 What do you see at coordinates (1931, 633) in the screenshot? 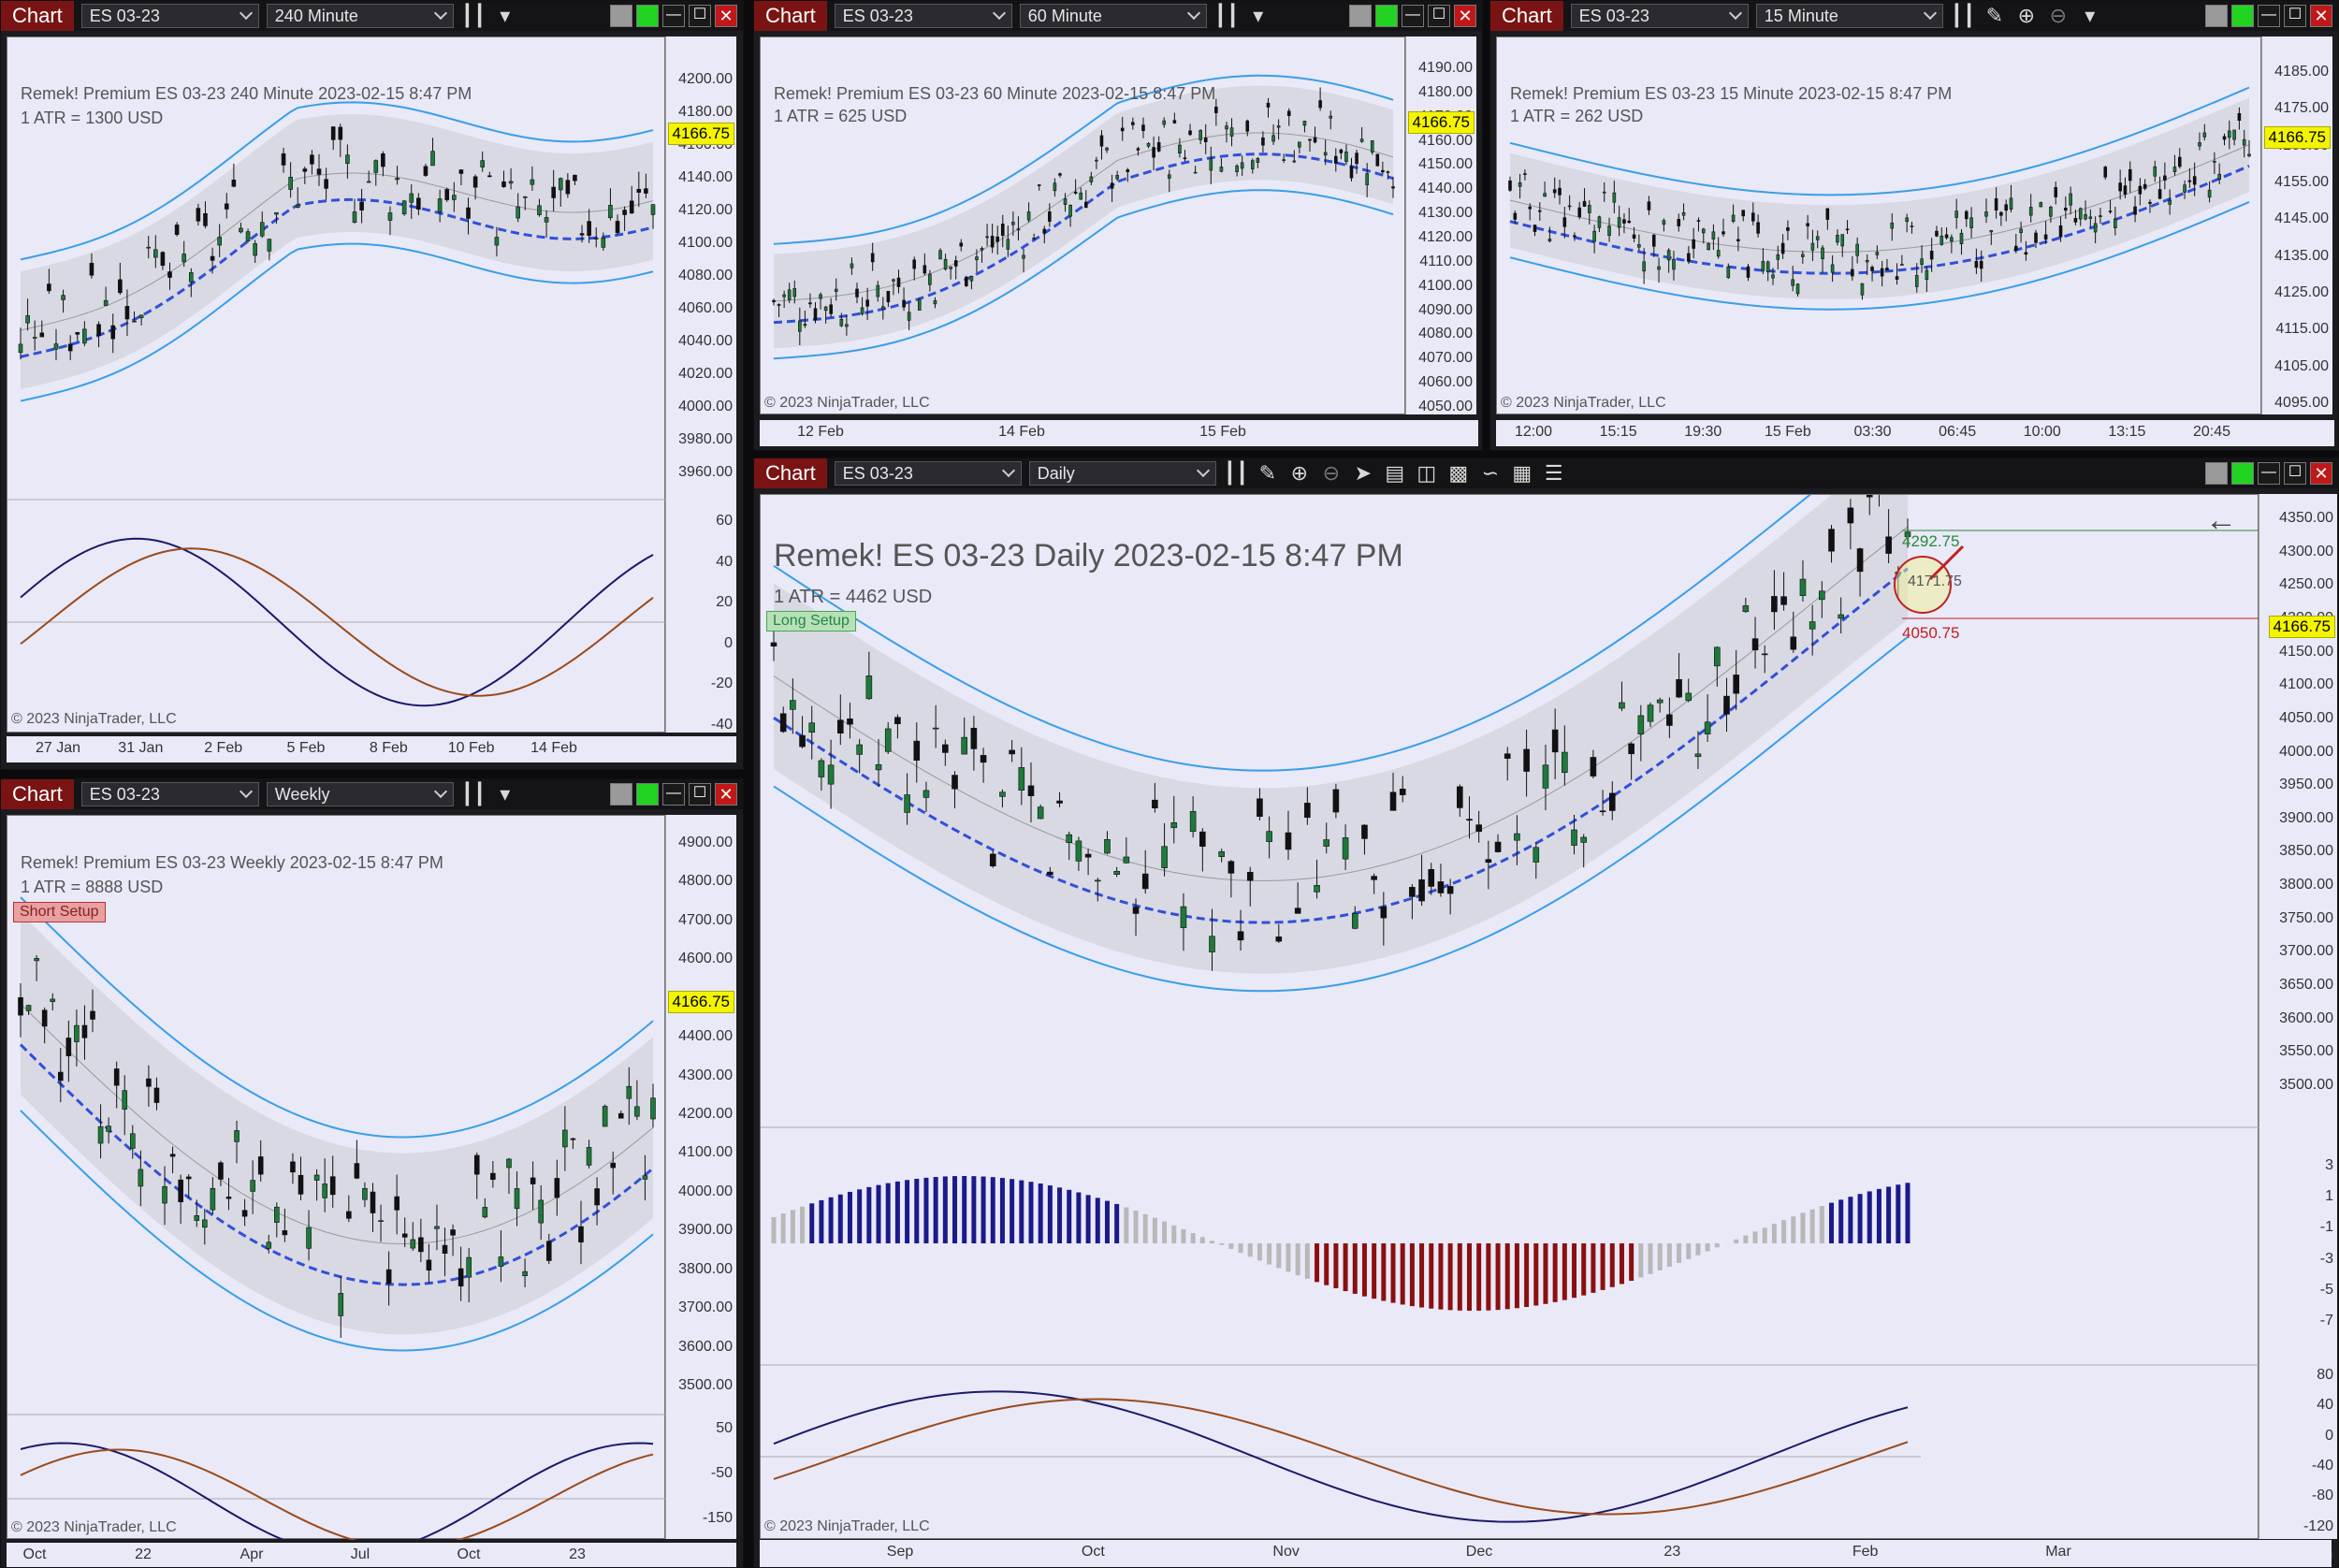
I see `target-down-label: 4050.75` at bounding box center [1931, 633].